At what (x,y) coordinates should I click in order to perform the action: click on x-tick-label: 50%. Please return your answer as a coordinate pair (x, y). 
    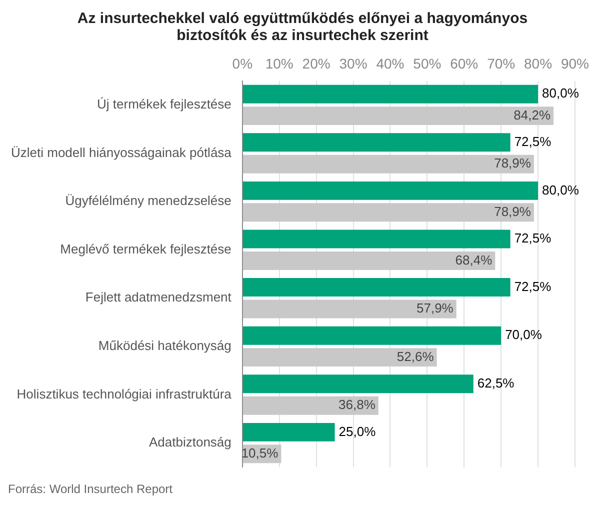
    Looking at the image, I should click on (427, 63).